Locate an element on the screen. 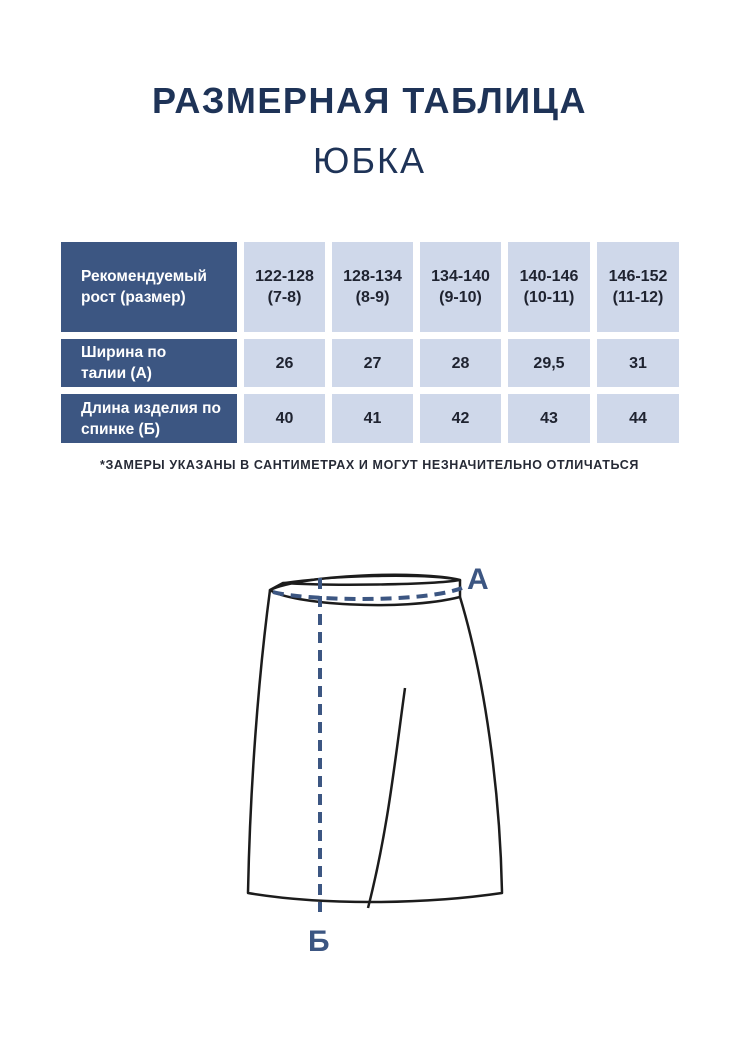 This screenshot has height=1039, width=739. length-cell: 44 is located at coordinates (638, 418).